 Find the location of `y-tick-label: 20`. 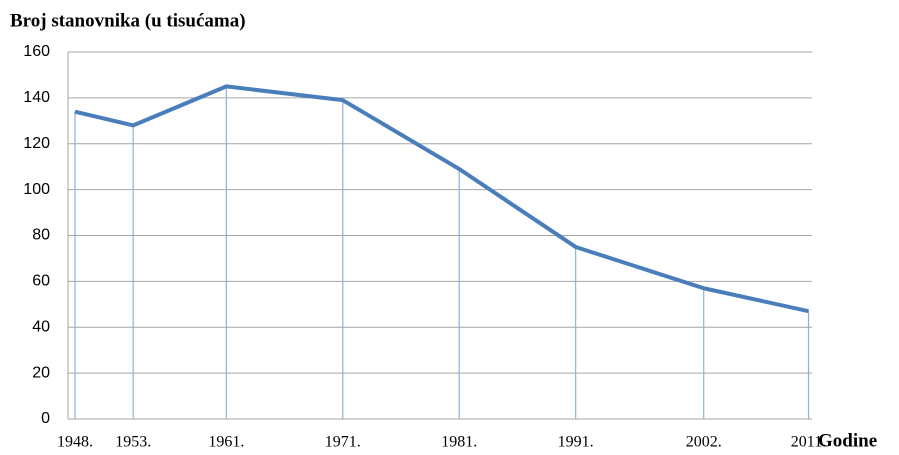

y-tick-label: 20 is located at coordinates (41, 372).